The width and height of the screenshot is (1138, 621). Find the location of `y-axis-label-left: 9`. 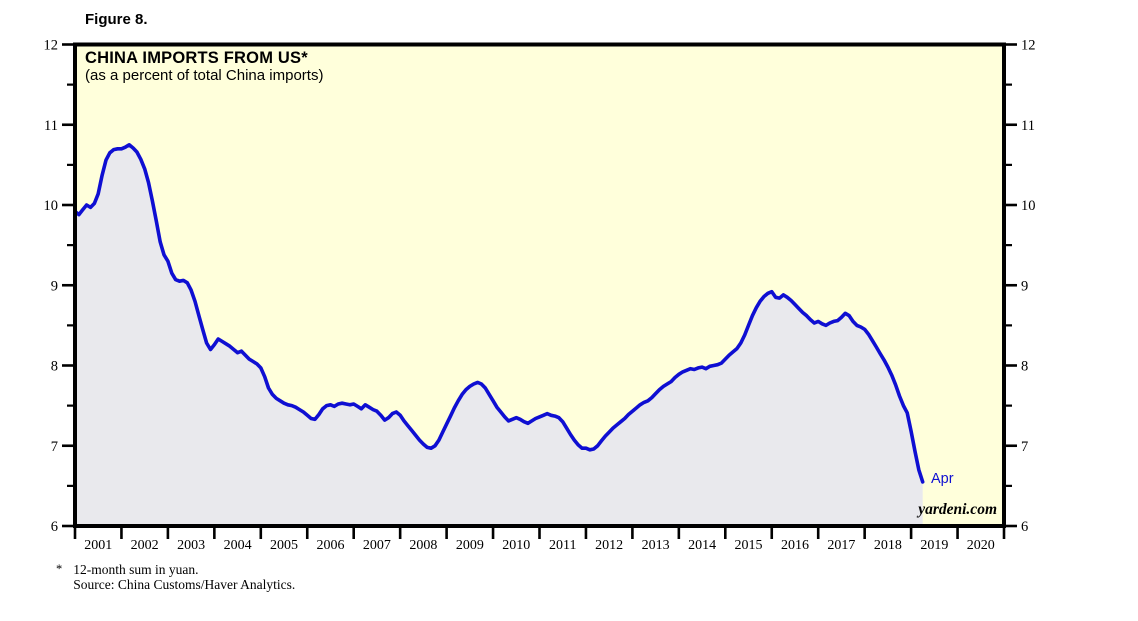

y-axis-label-left: 9 is located at coordinates (54, 286).